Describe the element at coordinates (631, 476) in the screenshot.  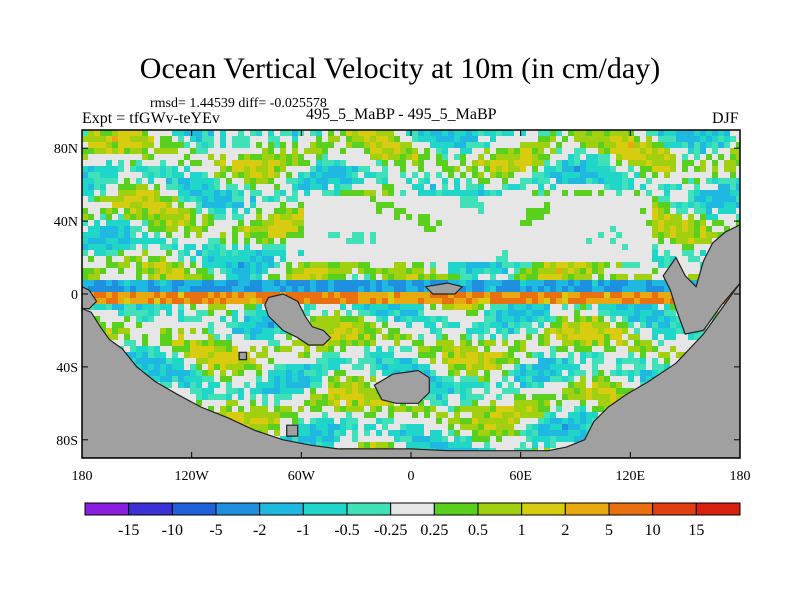
I see `x-tick-label: 120E` at that location.